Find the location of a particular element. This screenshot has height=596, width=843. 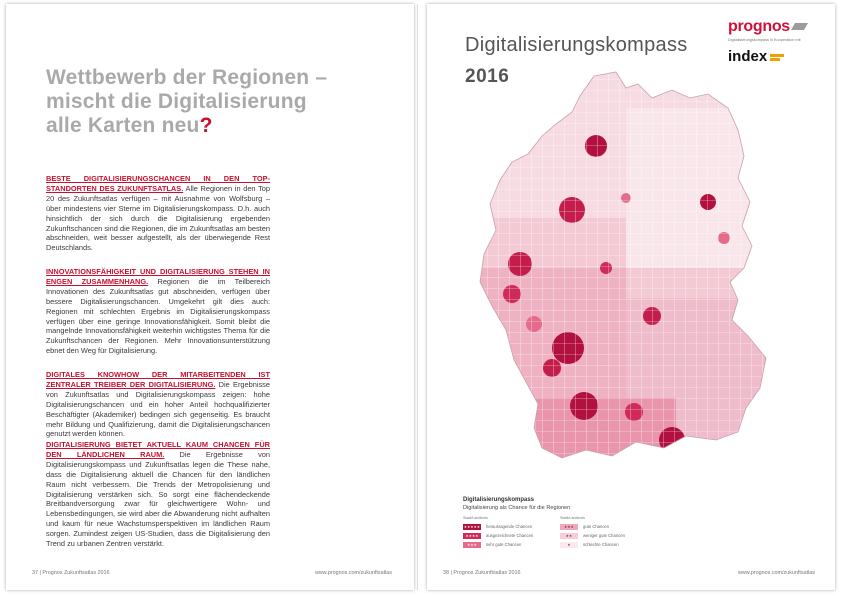

index-bars-icon is located at coordinates (777, 57).